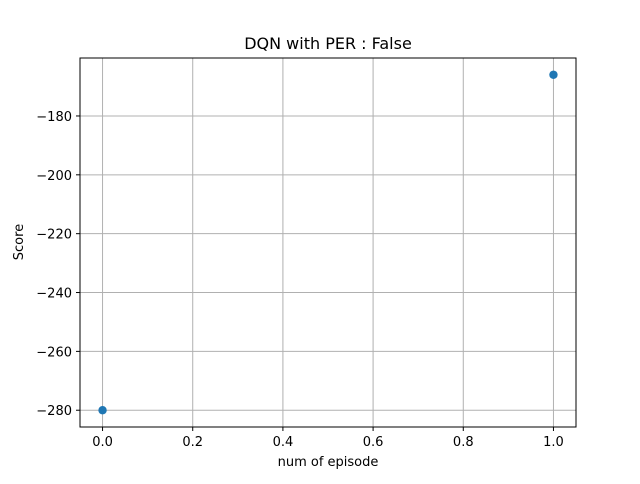 The width and height of the screenshot is (640, 484). I want to click on x-tick: 1.0, so click(553, 438).